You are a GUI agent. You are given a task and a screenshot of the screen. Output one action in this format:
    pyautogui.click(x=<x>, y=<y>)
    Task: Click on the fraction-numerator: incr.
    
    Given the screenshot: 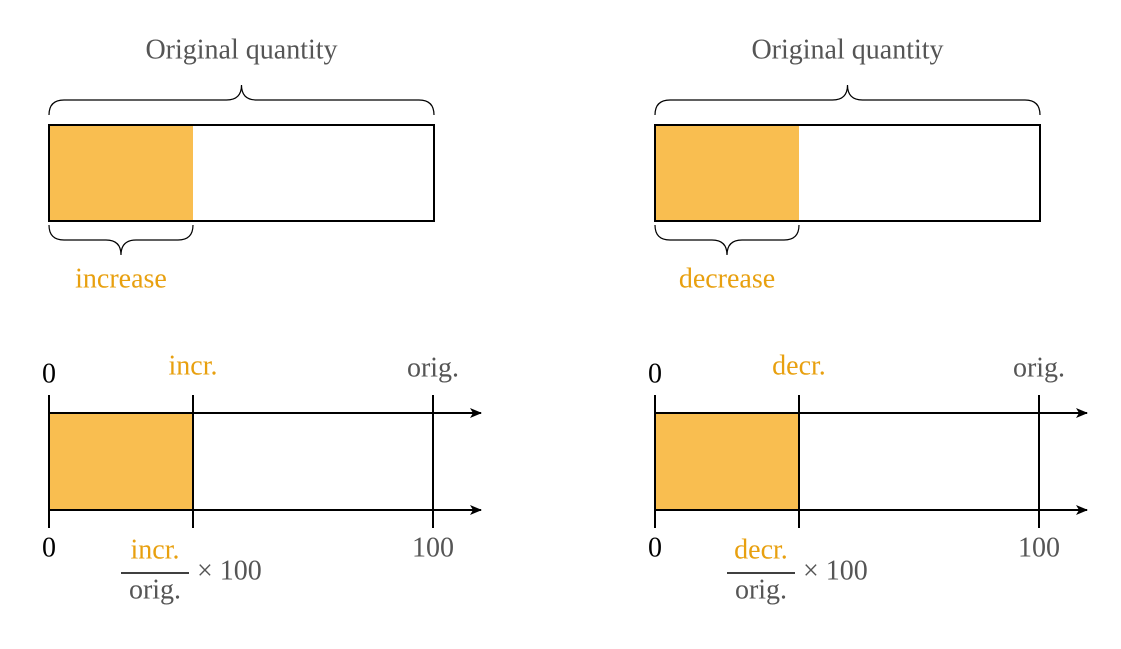 What is the action you would take?
    pyautogui.click(x=155, y=549)
    